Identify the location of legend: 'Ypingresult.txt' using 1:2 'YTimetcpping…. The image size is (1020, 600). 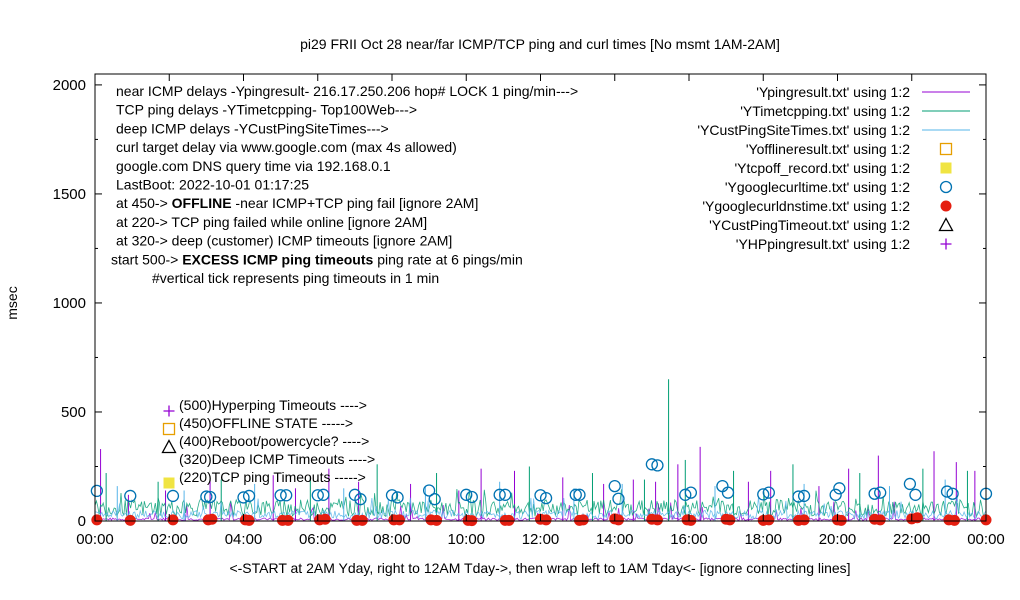
(833, 168).